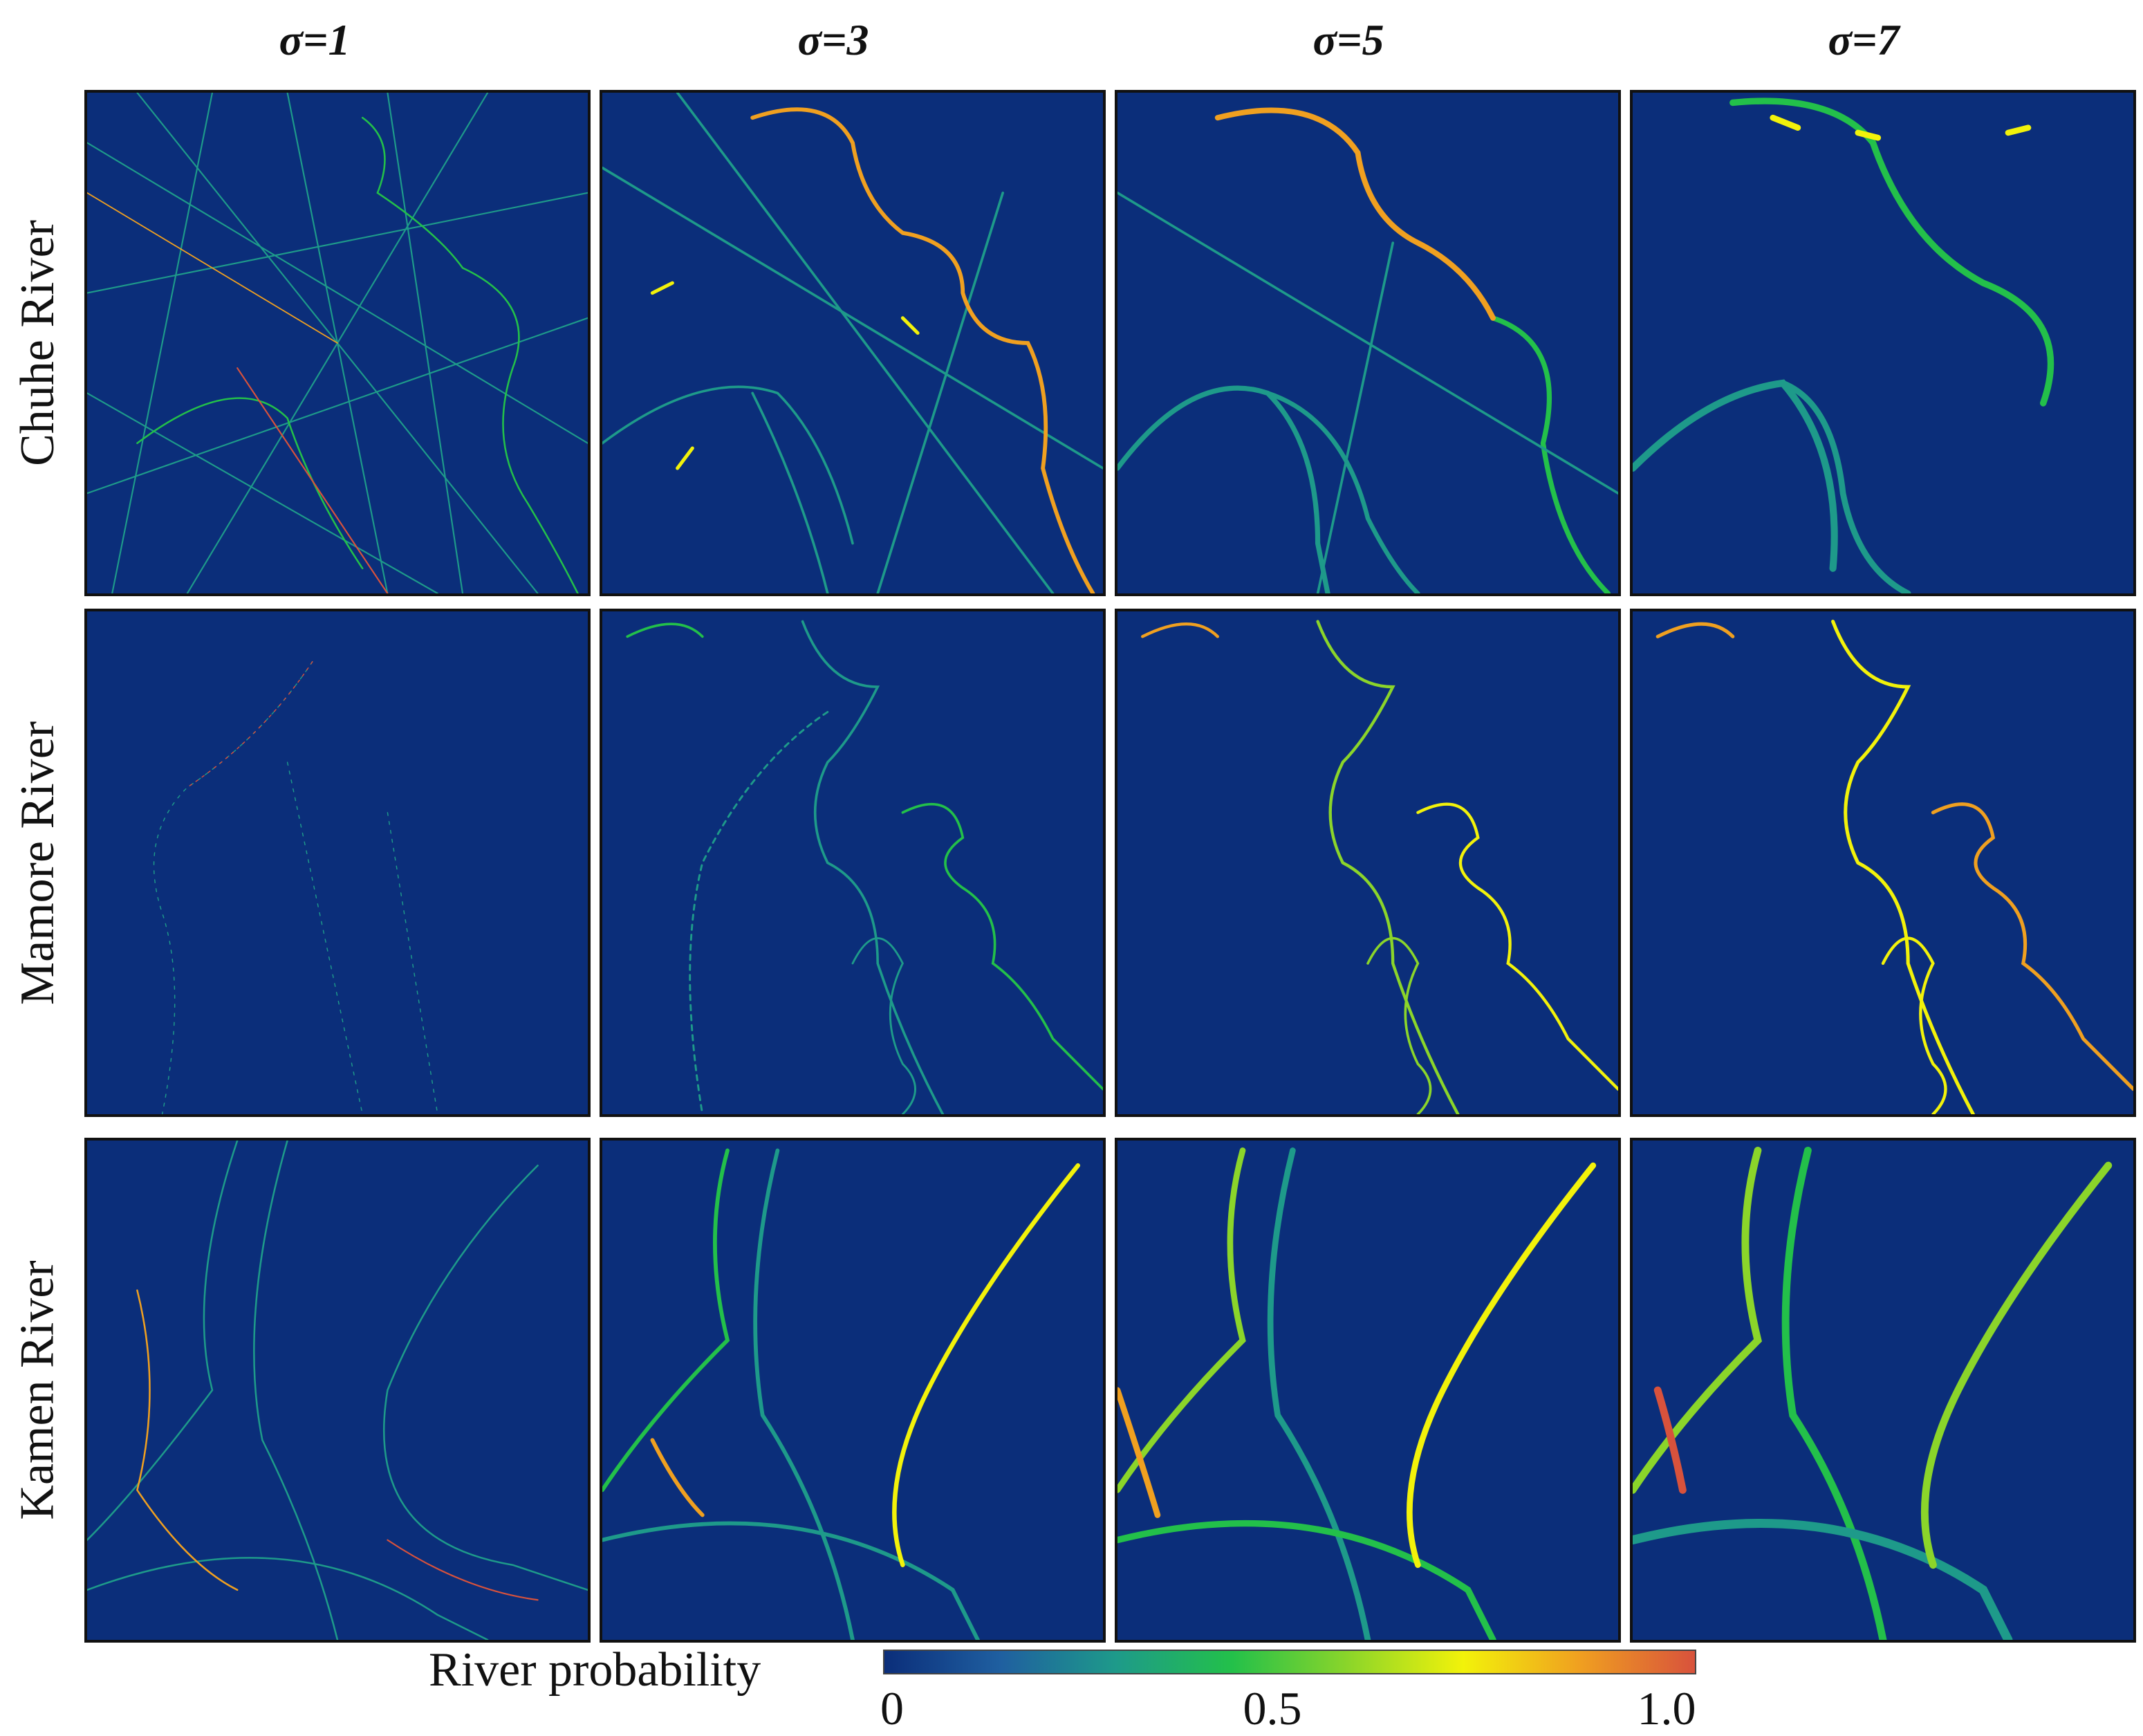 The width and height of the screenshot is (2143, 1736). I want to click on column-header-sigma-7: σ=7, so click(1864, 39).